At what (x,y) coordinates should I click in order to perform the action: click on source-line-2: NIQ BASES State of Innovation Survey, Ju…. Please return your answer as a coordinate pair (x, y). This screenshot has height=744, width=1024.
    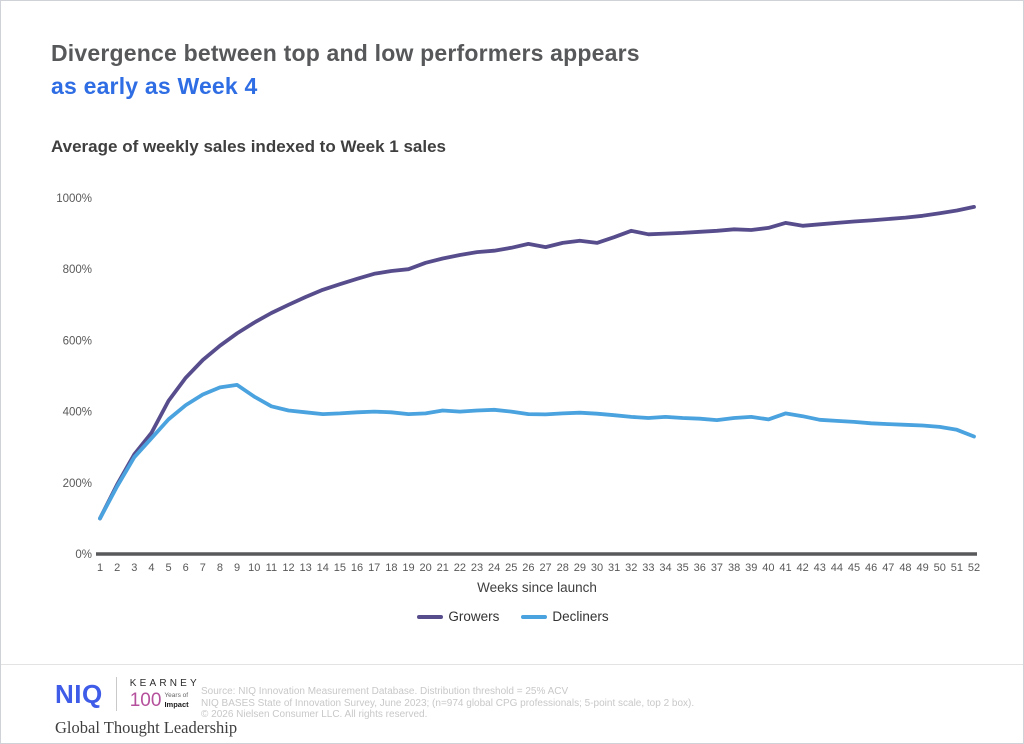
    Looking at the image, I should click on (448, 703).